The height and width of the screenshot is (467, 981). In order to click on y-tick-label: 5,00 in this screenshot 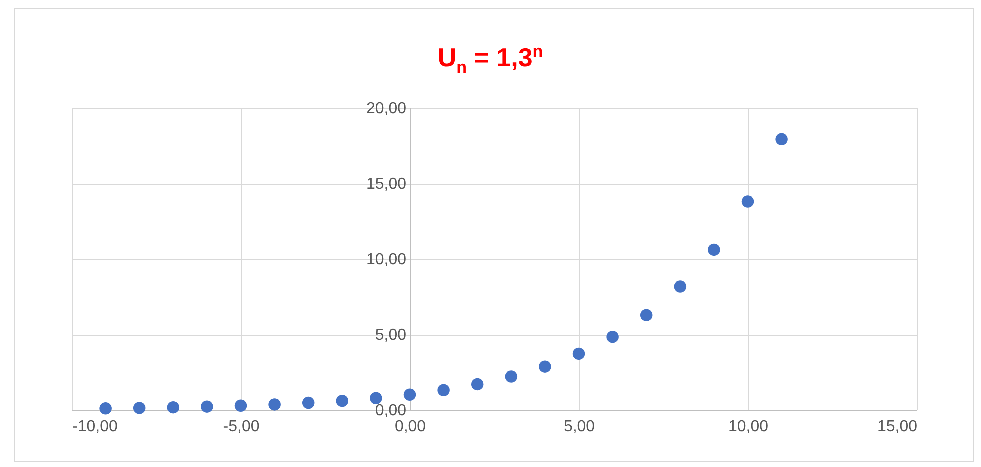, I will do `click(391, 335)`.